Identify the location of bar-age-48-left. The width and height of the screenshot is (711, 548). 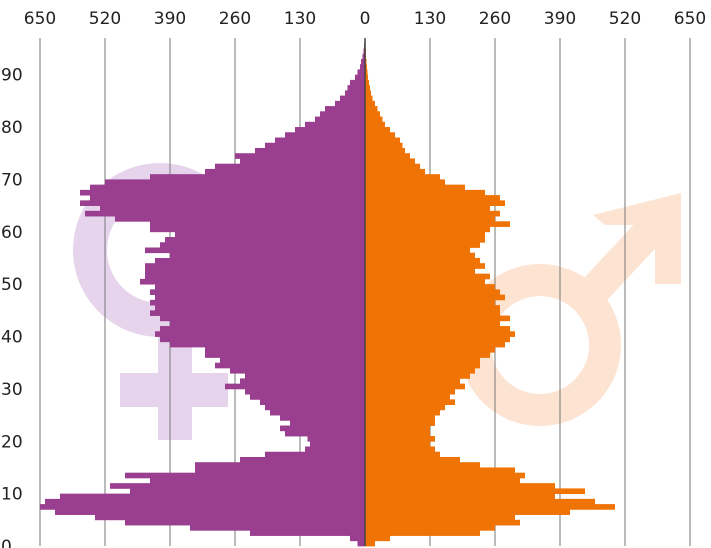
(257, 292).